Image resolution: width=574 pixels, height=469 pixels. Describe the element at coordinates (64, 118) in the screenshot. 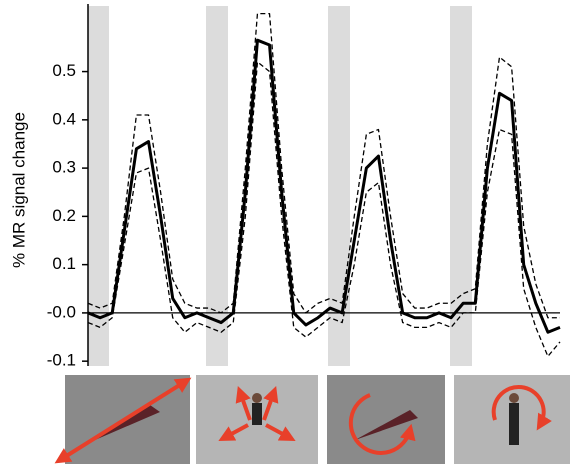

I see `y-tick-label: 0.4` at that location.